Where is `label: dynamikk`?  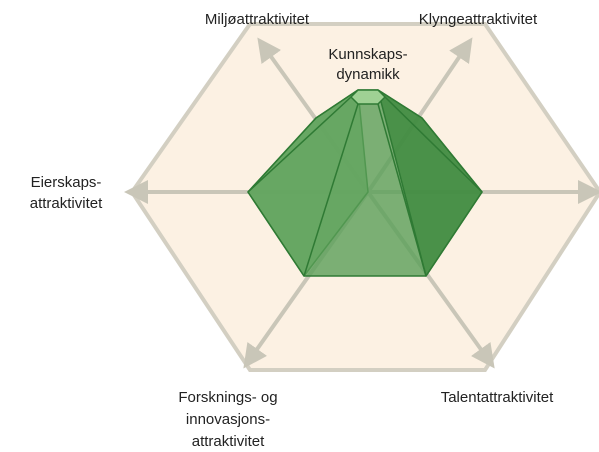 label: dynamikk is located at coordinates (368, 74).